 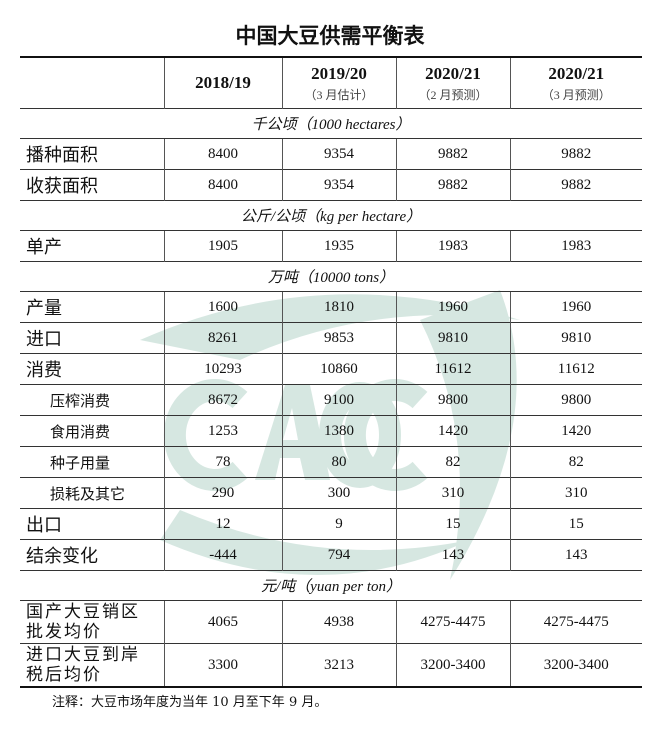 What do you see at coordinates (222, 338) in the screenshot?
I see `cell-value: 8261` at bounding box center [222, 338].